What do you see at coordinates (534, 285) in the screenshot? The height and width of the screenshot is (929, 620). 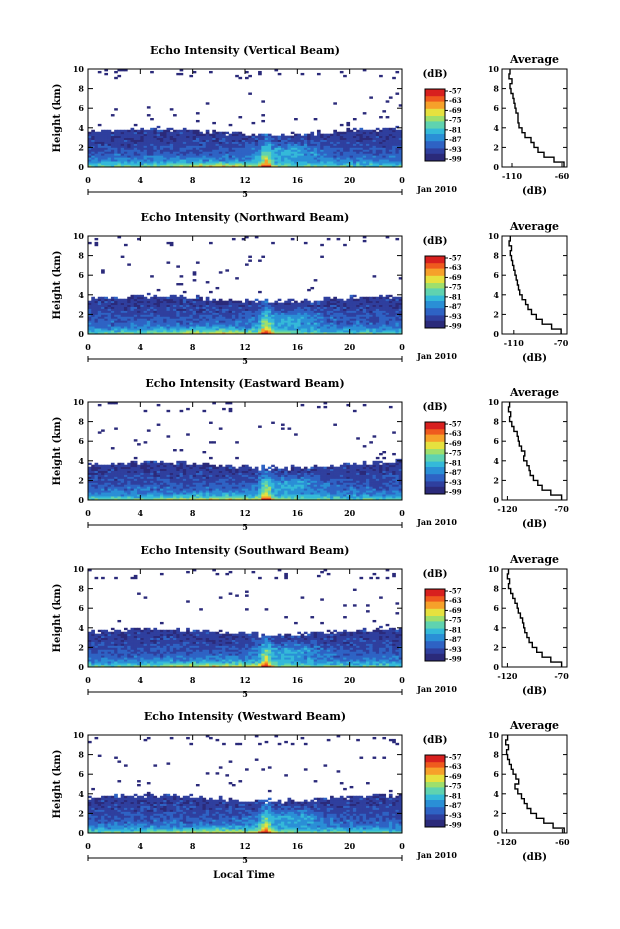 I see `average-frame` at bounding box center [534, 285].